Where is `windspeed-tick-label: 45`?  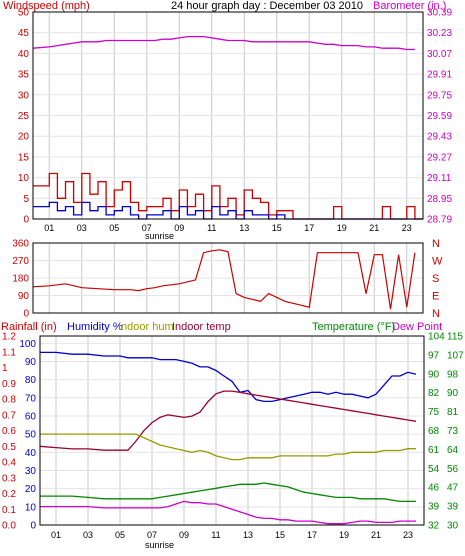
windspeed-tick-label: 45 is located at coordinates (24, 33).